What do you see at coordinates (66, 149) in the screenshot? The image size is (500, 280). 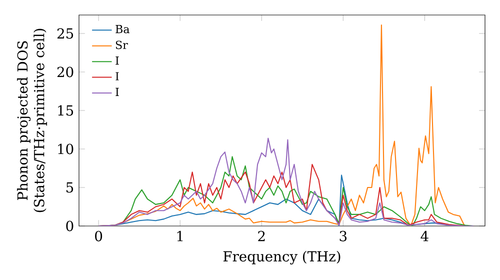 I see `y-tick-label: 10` at bounding box center [66, 149].